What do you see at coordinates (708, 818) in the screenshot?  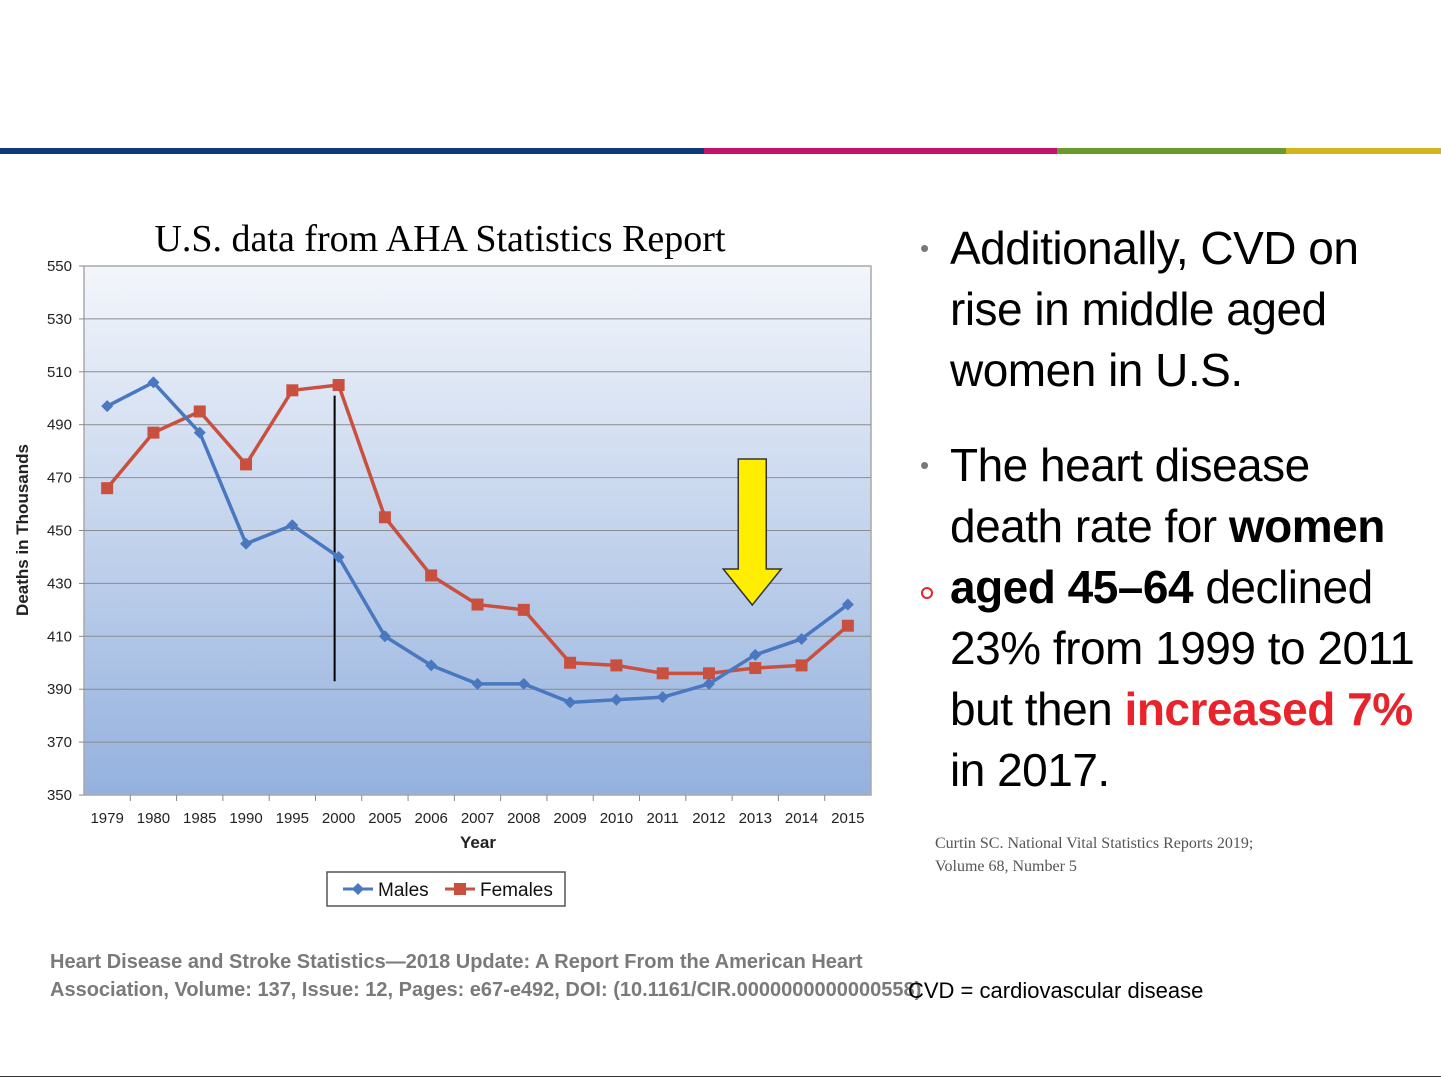 I see `x-tick-label: 2012` at bounding box center [708, 818].